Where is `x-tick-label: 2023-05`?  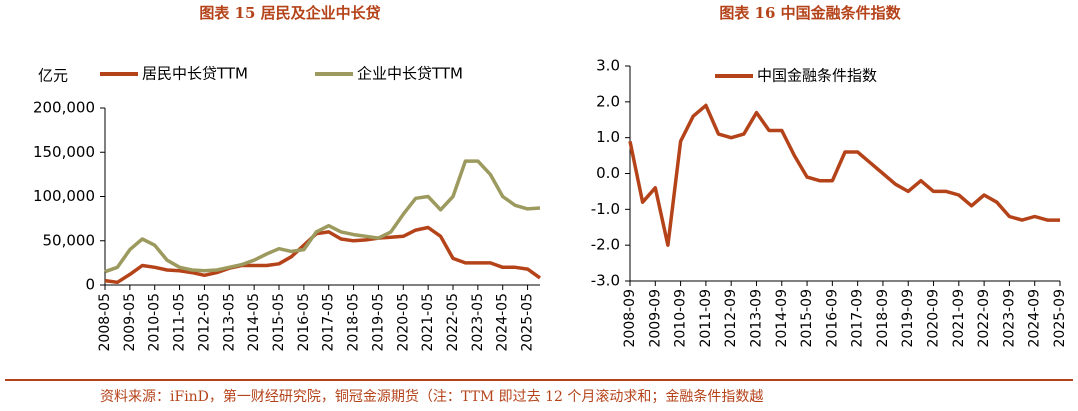
x-tick-label: 2023-05 is located at coordinates (478, 322).